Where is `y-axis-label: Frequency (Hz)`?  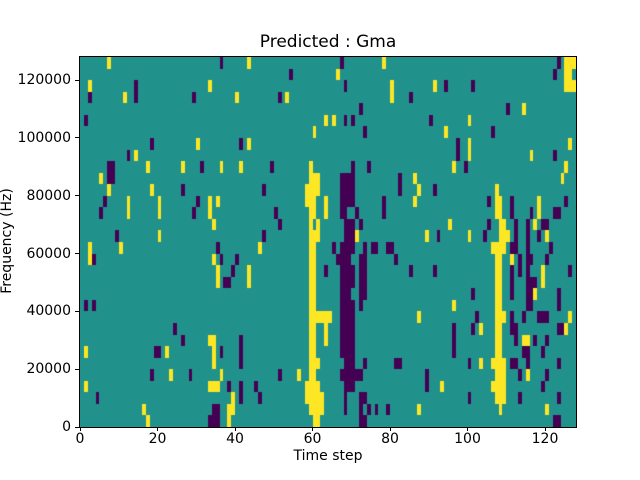 y-axis-label: Frequency (Hz) is located at coordinates (7, 241).